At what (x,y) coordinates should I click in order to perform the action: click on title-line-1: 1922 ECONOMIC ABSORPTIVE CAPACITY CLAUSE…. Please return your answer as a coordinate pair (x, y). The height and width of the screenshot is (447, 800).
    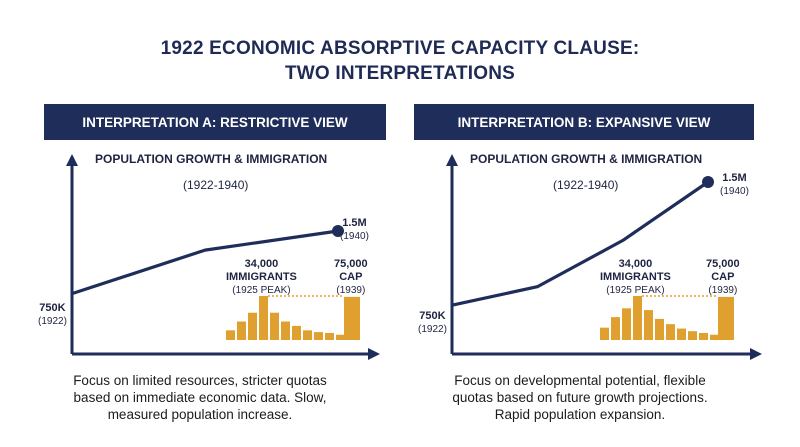
    Looking at the image, I should click on (400, 48).